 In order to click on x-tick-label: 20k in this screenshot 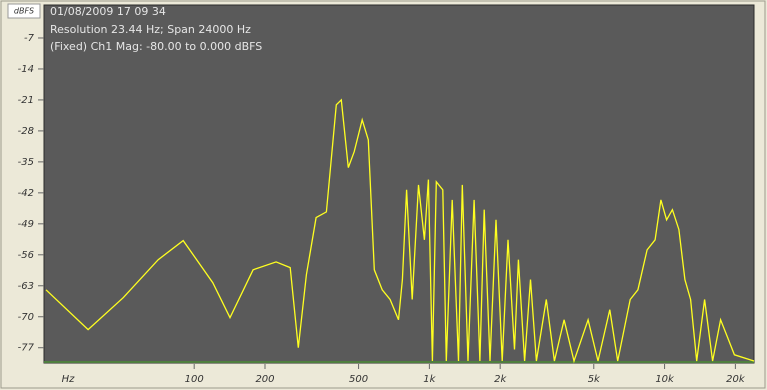, I will do `click(736, 379)`.